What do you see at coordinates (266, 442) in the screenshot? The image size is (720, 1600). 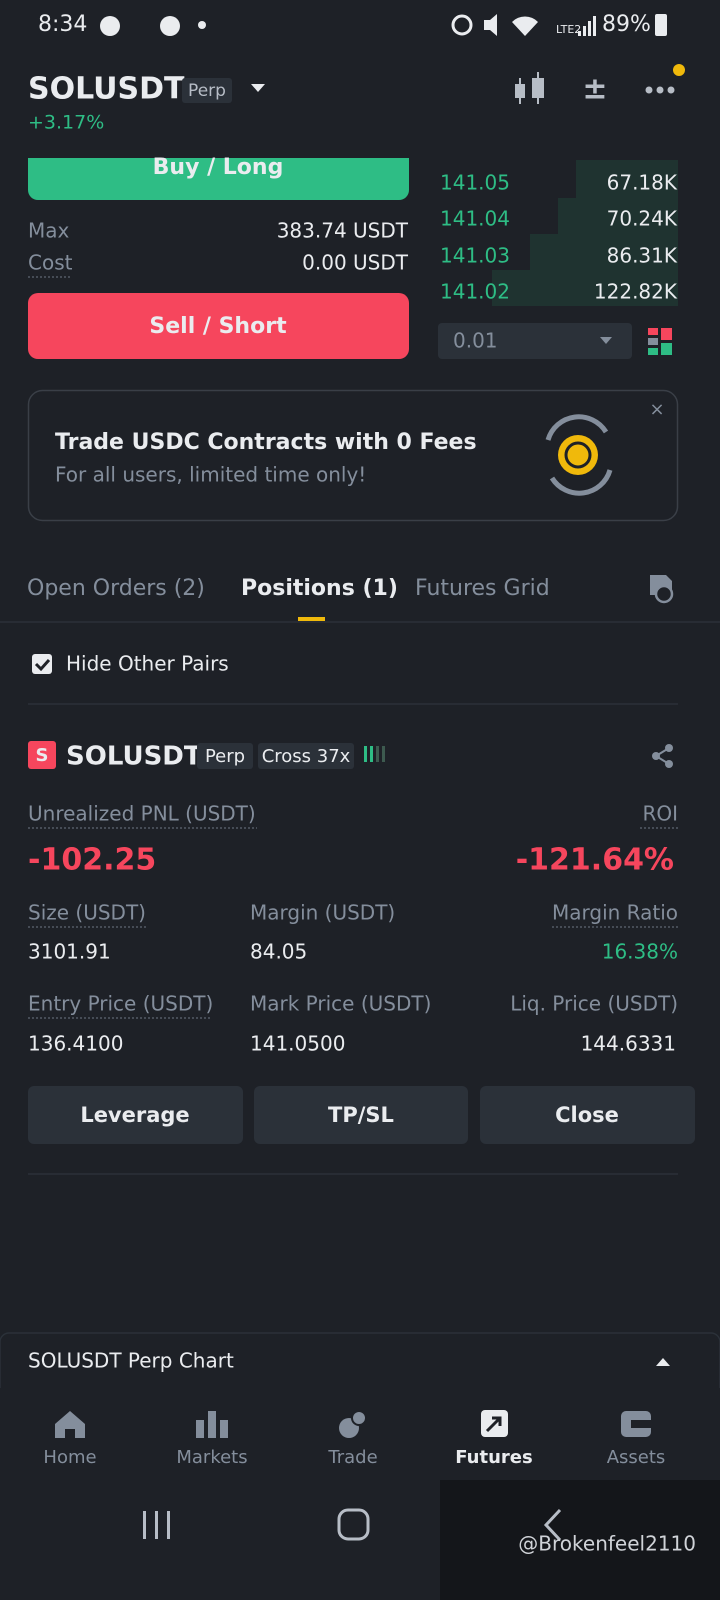 I see `banner-title: Trade USDC Contracts with 0 Fees` at bounding box center [266, 442].